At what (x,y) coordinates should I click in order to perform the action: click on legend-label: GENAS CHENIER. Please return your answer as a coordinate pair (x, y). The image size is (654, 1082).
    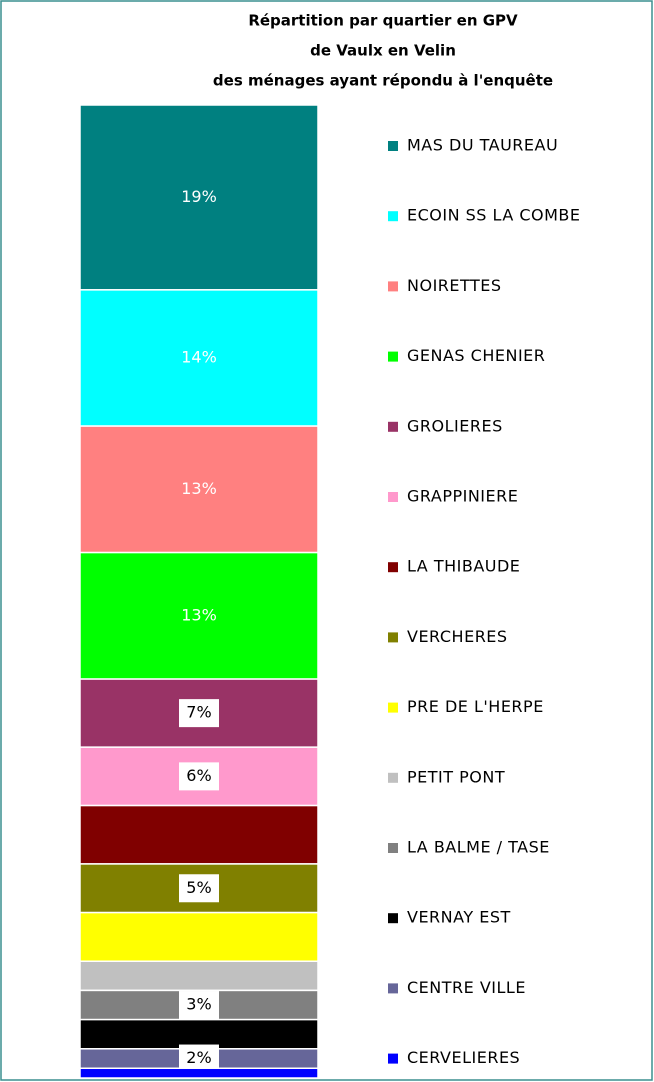
    Looking at the image, I should click on (476, 355).